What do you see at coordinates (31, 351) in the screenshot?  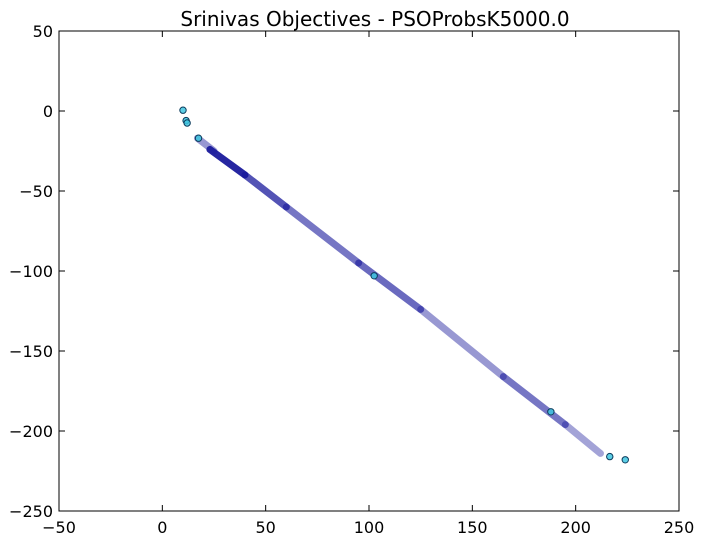 I see `y-tick-label: −150` at bounding box center [31, 351].